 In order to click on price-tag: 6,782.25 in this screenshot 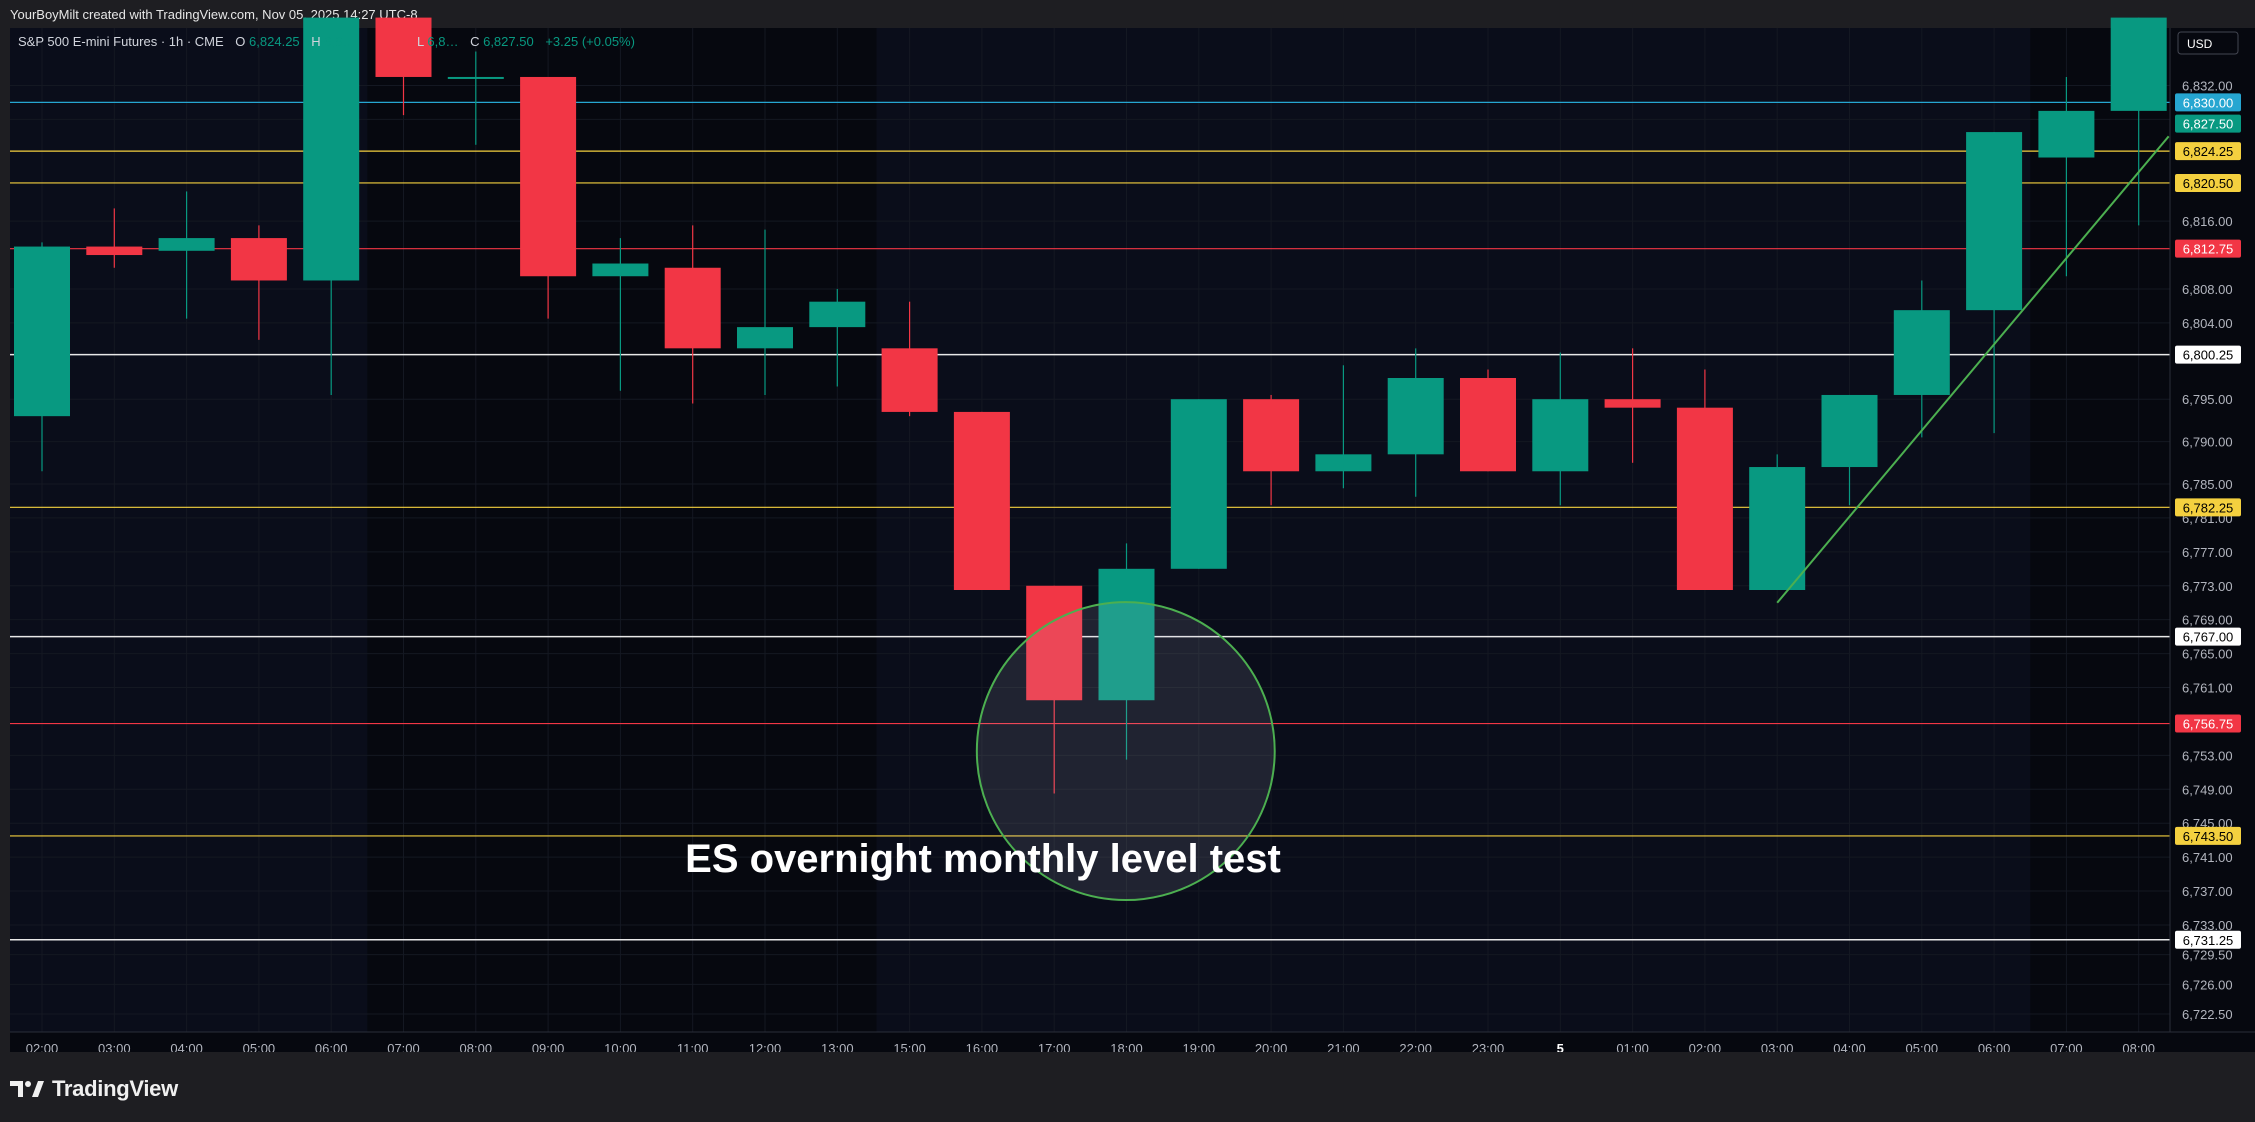, I will do `click(2208, 507)`.